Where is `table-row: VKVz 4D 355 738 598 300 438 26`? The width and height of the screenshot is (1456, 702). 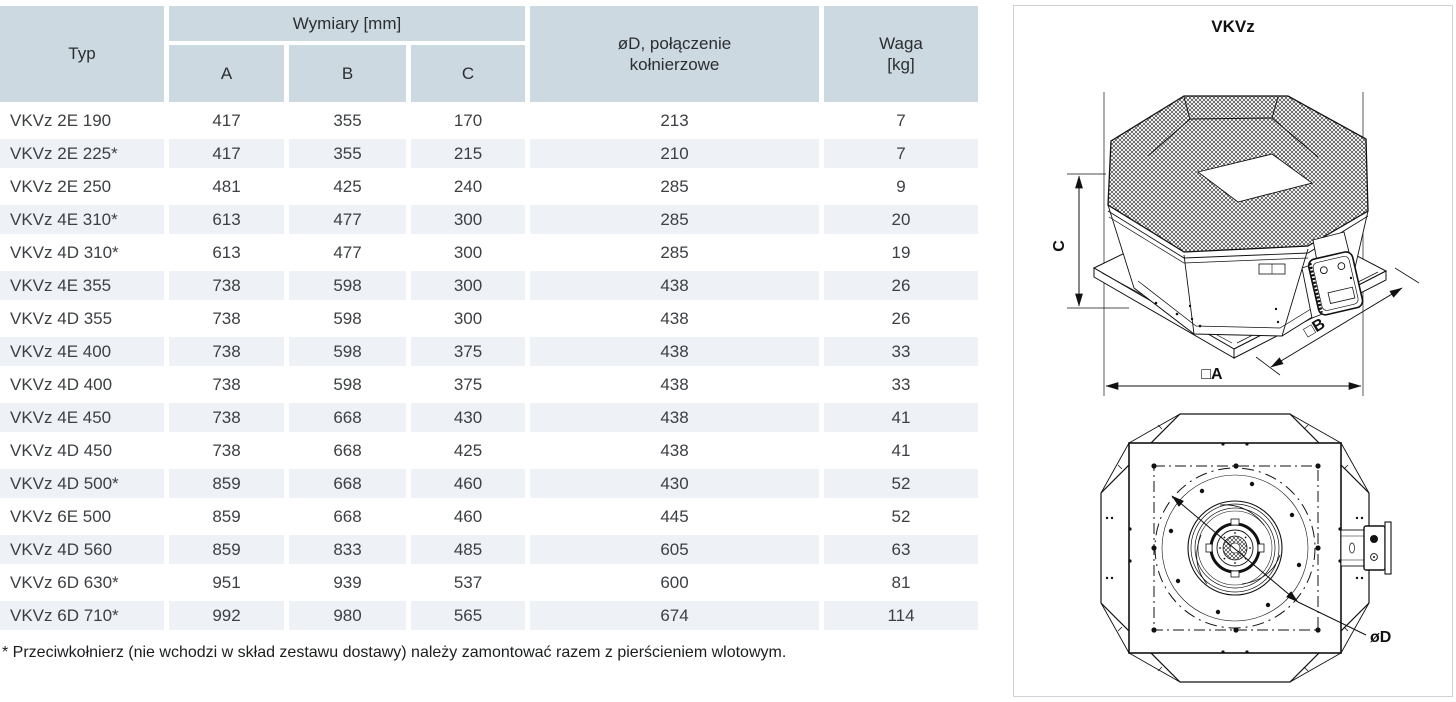
table-row: VKVz 4D 355 738 598 300 438 26 is located at coordinates (489, 318).